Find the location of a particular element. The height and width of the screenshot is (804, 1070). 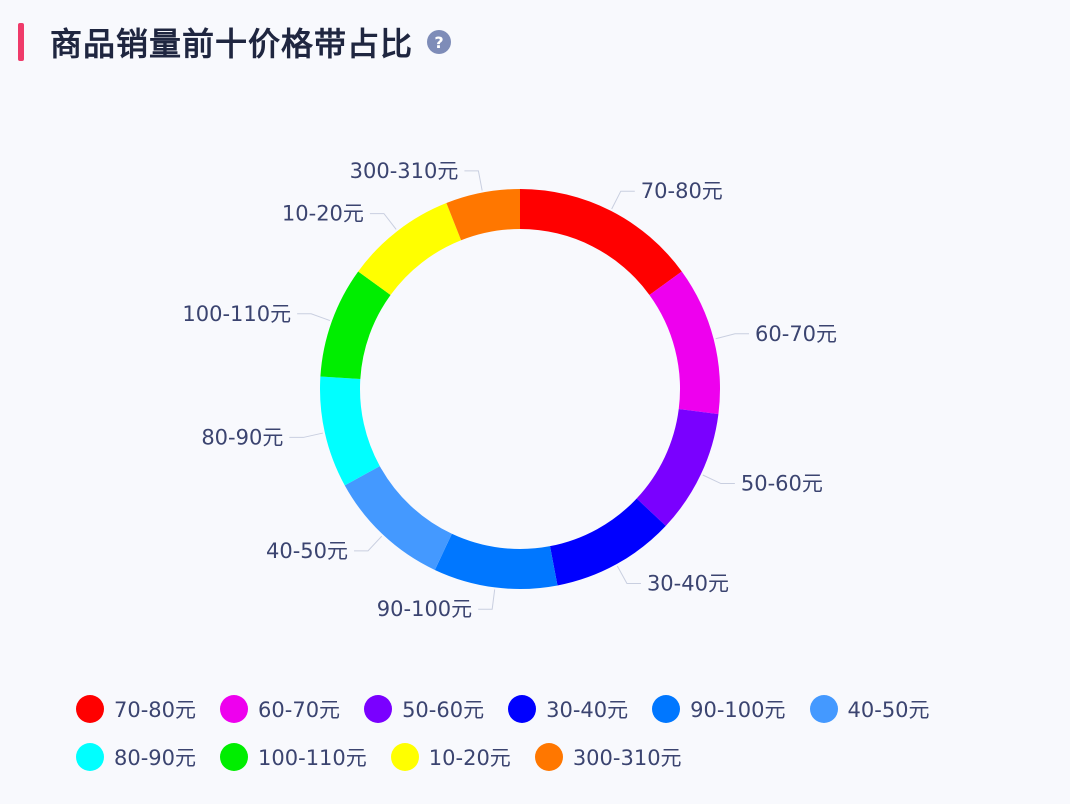

legend-item: 10-20元 is located at coordinates (450, 757).